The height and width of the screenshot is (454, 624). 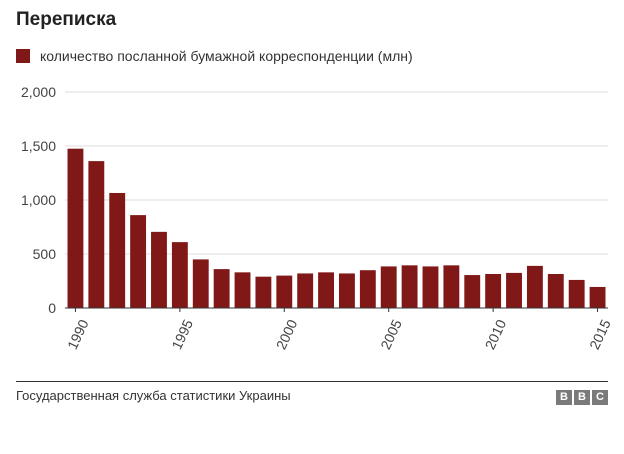 I want to click on bar-2007, so click(x=430, y=287).